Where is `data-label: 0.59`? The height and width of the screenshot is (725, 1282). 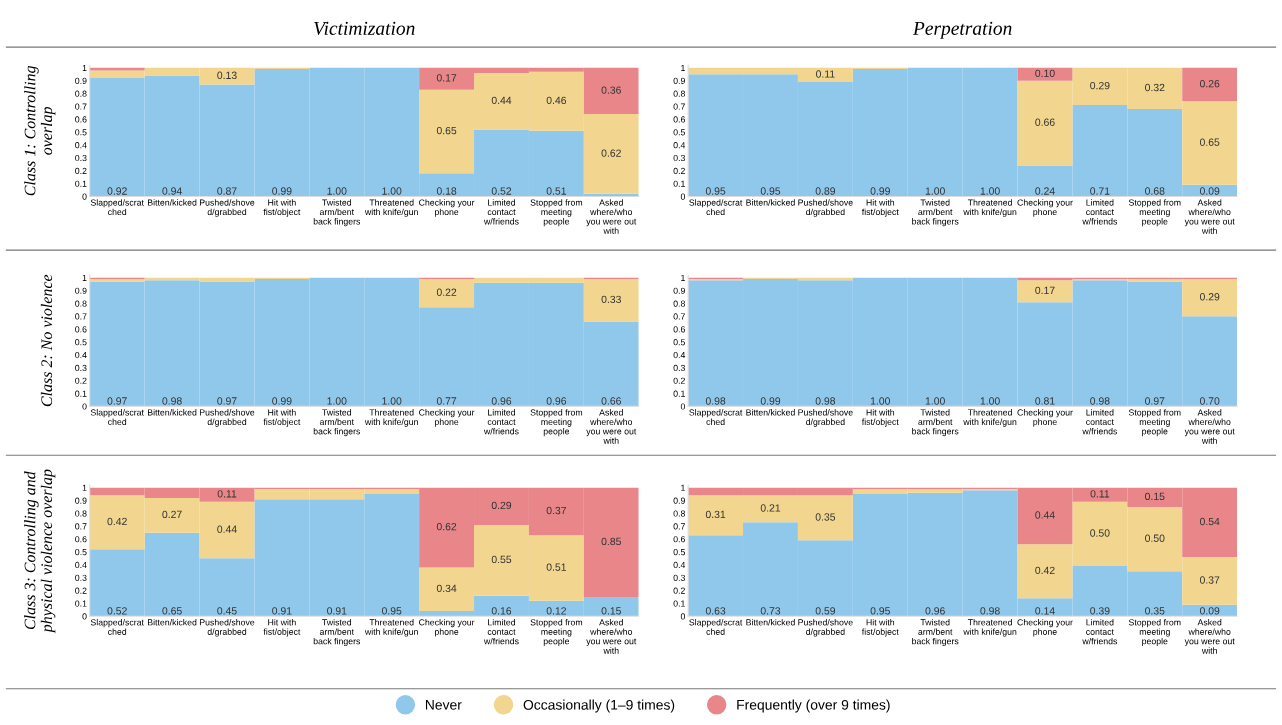
data-label: 0.59 is located at coordinates (825, 611).